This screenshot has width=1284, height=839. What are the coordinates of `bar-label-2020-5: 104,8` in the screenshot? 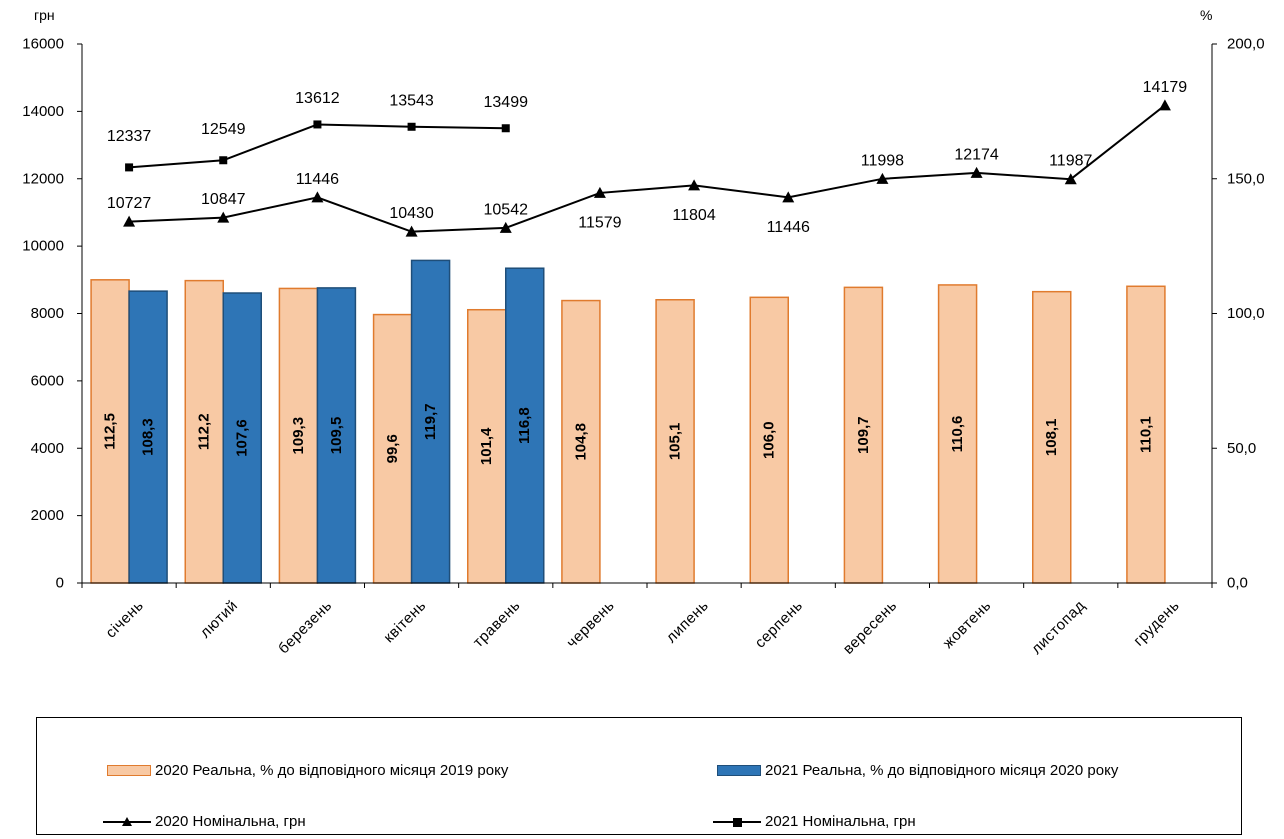 It's located at (580, 442).